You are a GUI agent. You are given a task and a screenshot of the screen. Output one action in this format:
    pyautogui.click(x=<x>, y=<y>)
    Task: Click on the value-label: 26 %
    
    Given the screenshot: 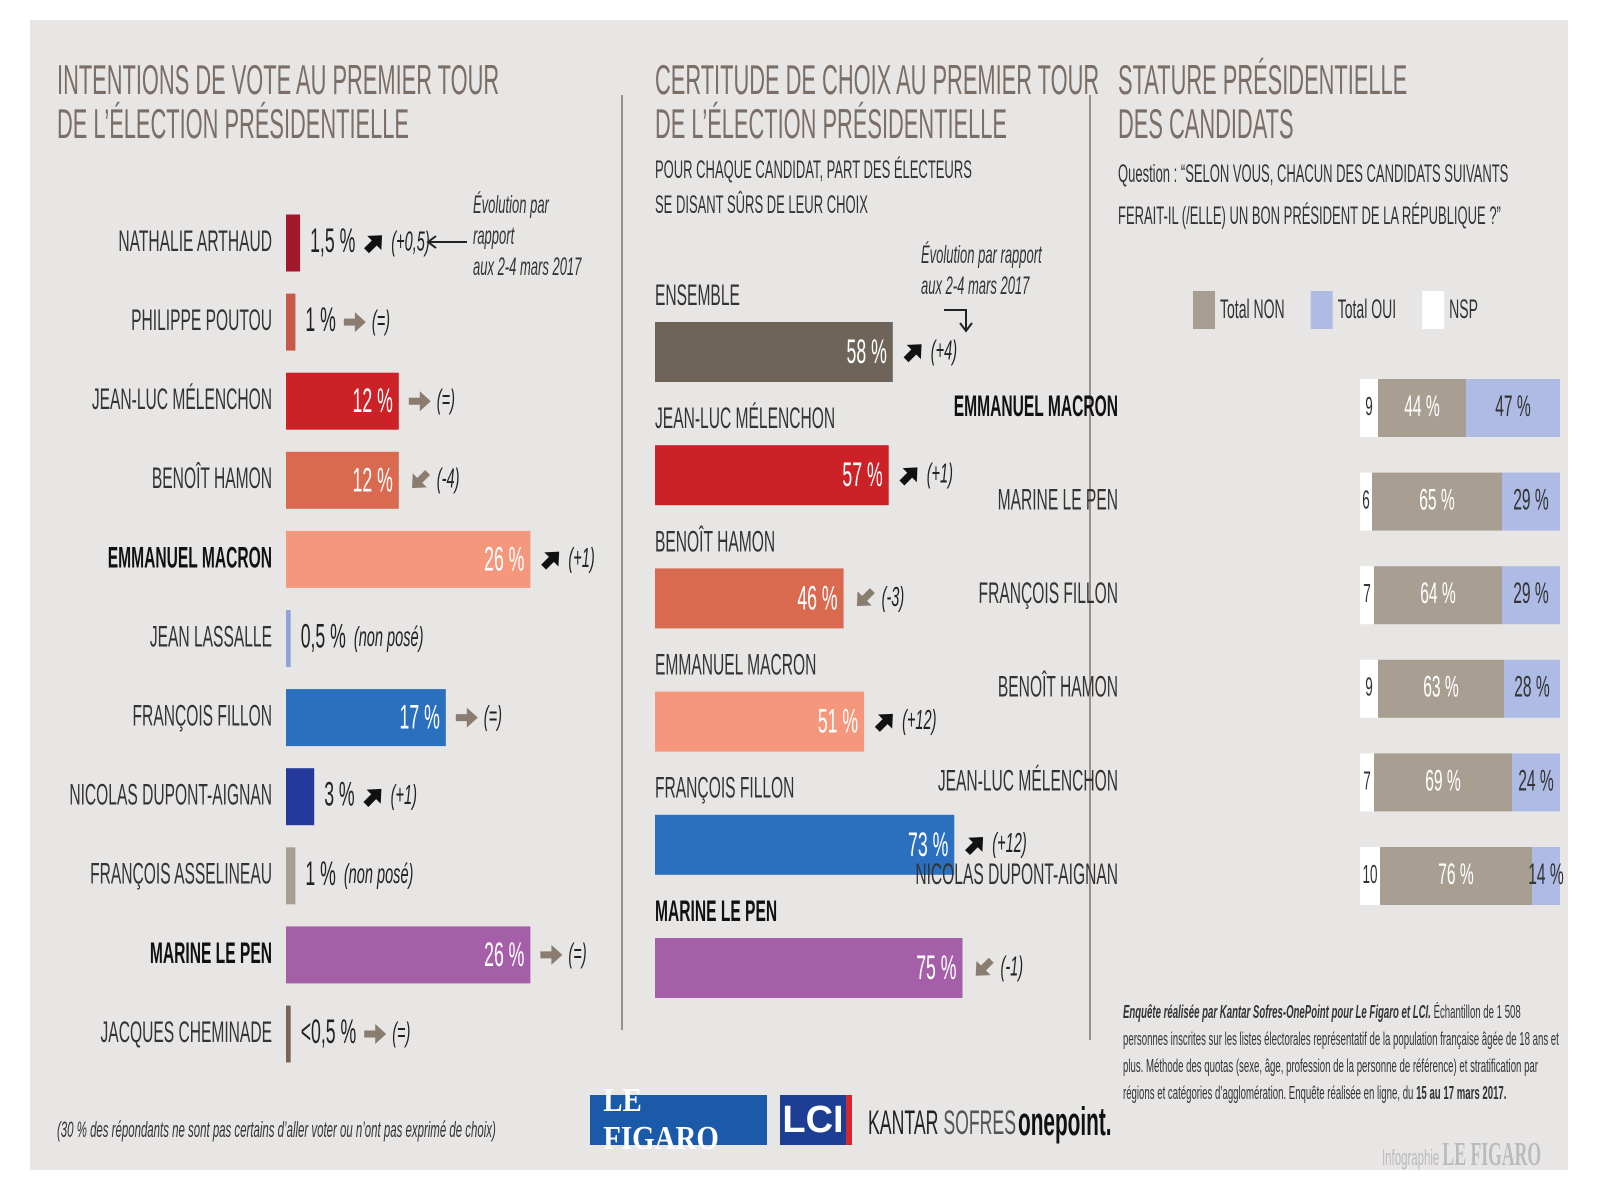 What is the action you would take?
    pyautogui.click(x=504, y=954)
    